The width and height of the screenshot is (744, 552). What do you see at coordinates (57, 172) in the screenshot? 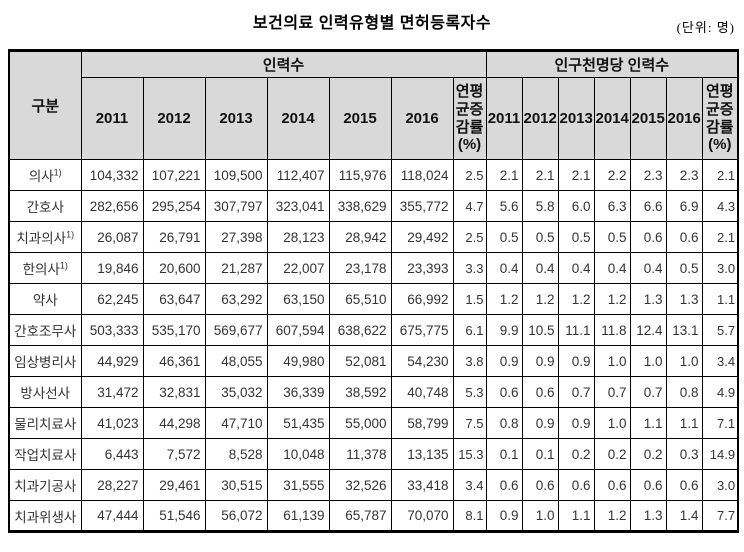
I see `footnote-superscript: 1)` at bounding box center [57, 172].